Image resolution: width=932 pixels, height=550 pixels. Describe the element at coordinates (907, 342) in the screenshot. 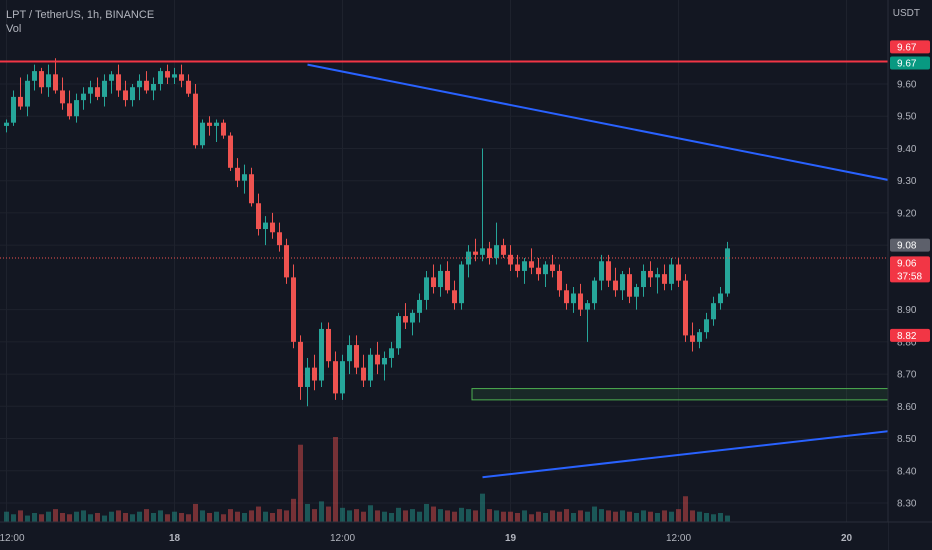

I see `price-tick-label: 8.80` at that location.